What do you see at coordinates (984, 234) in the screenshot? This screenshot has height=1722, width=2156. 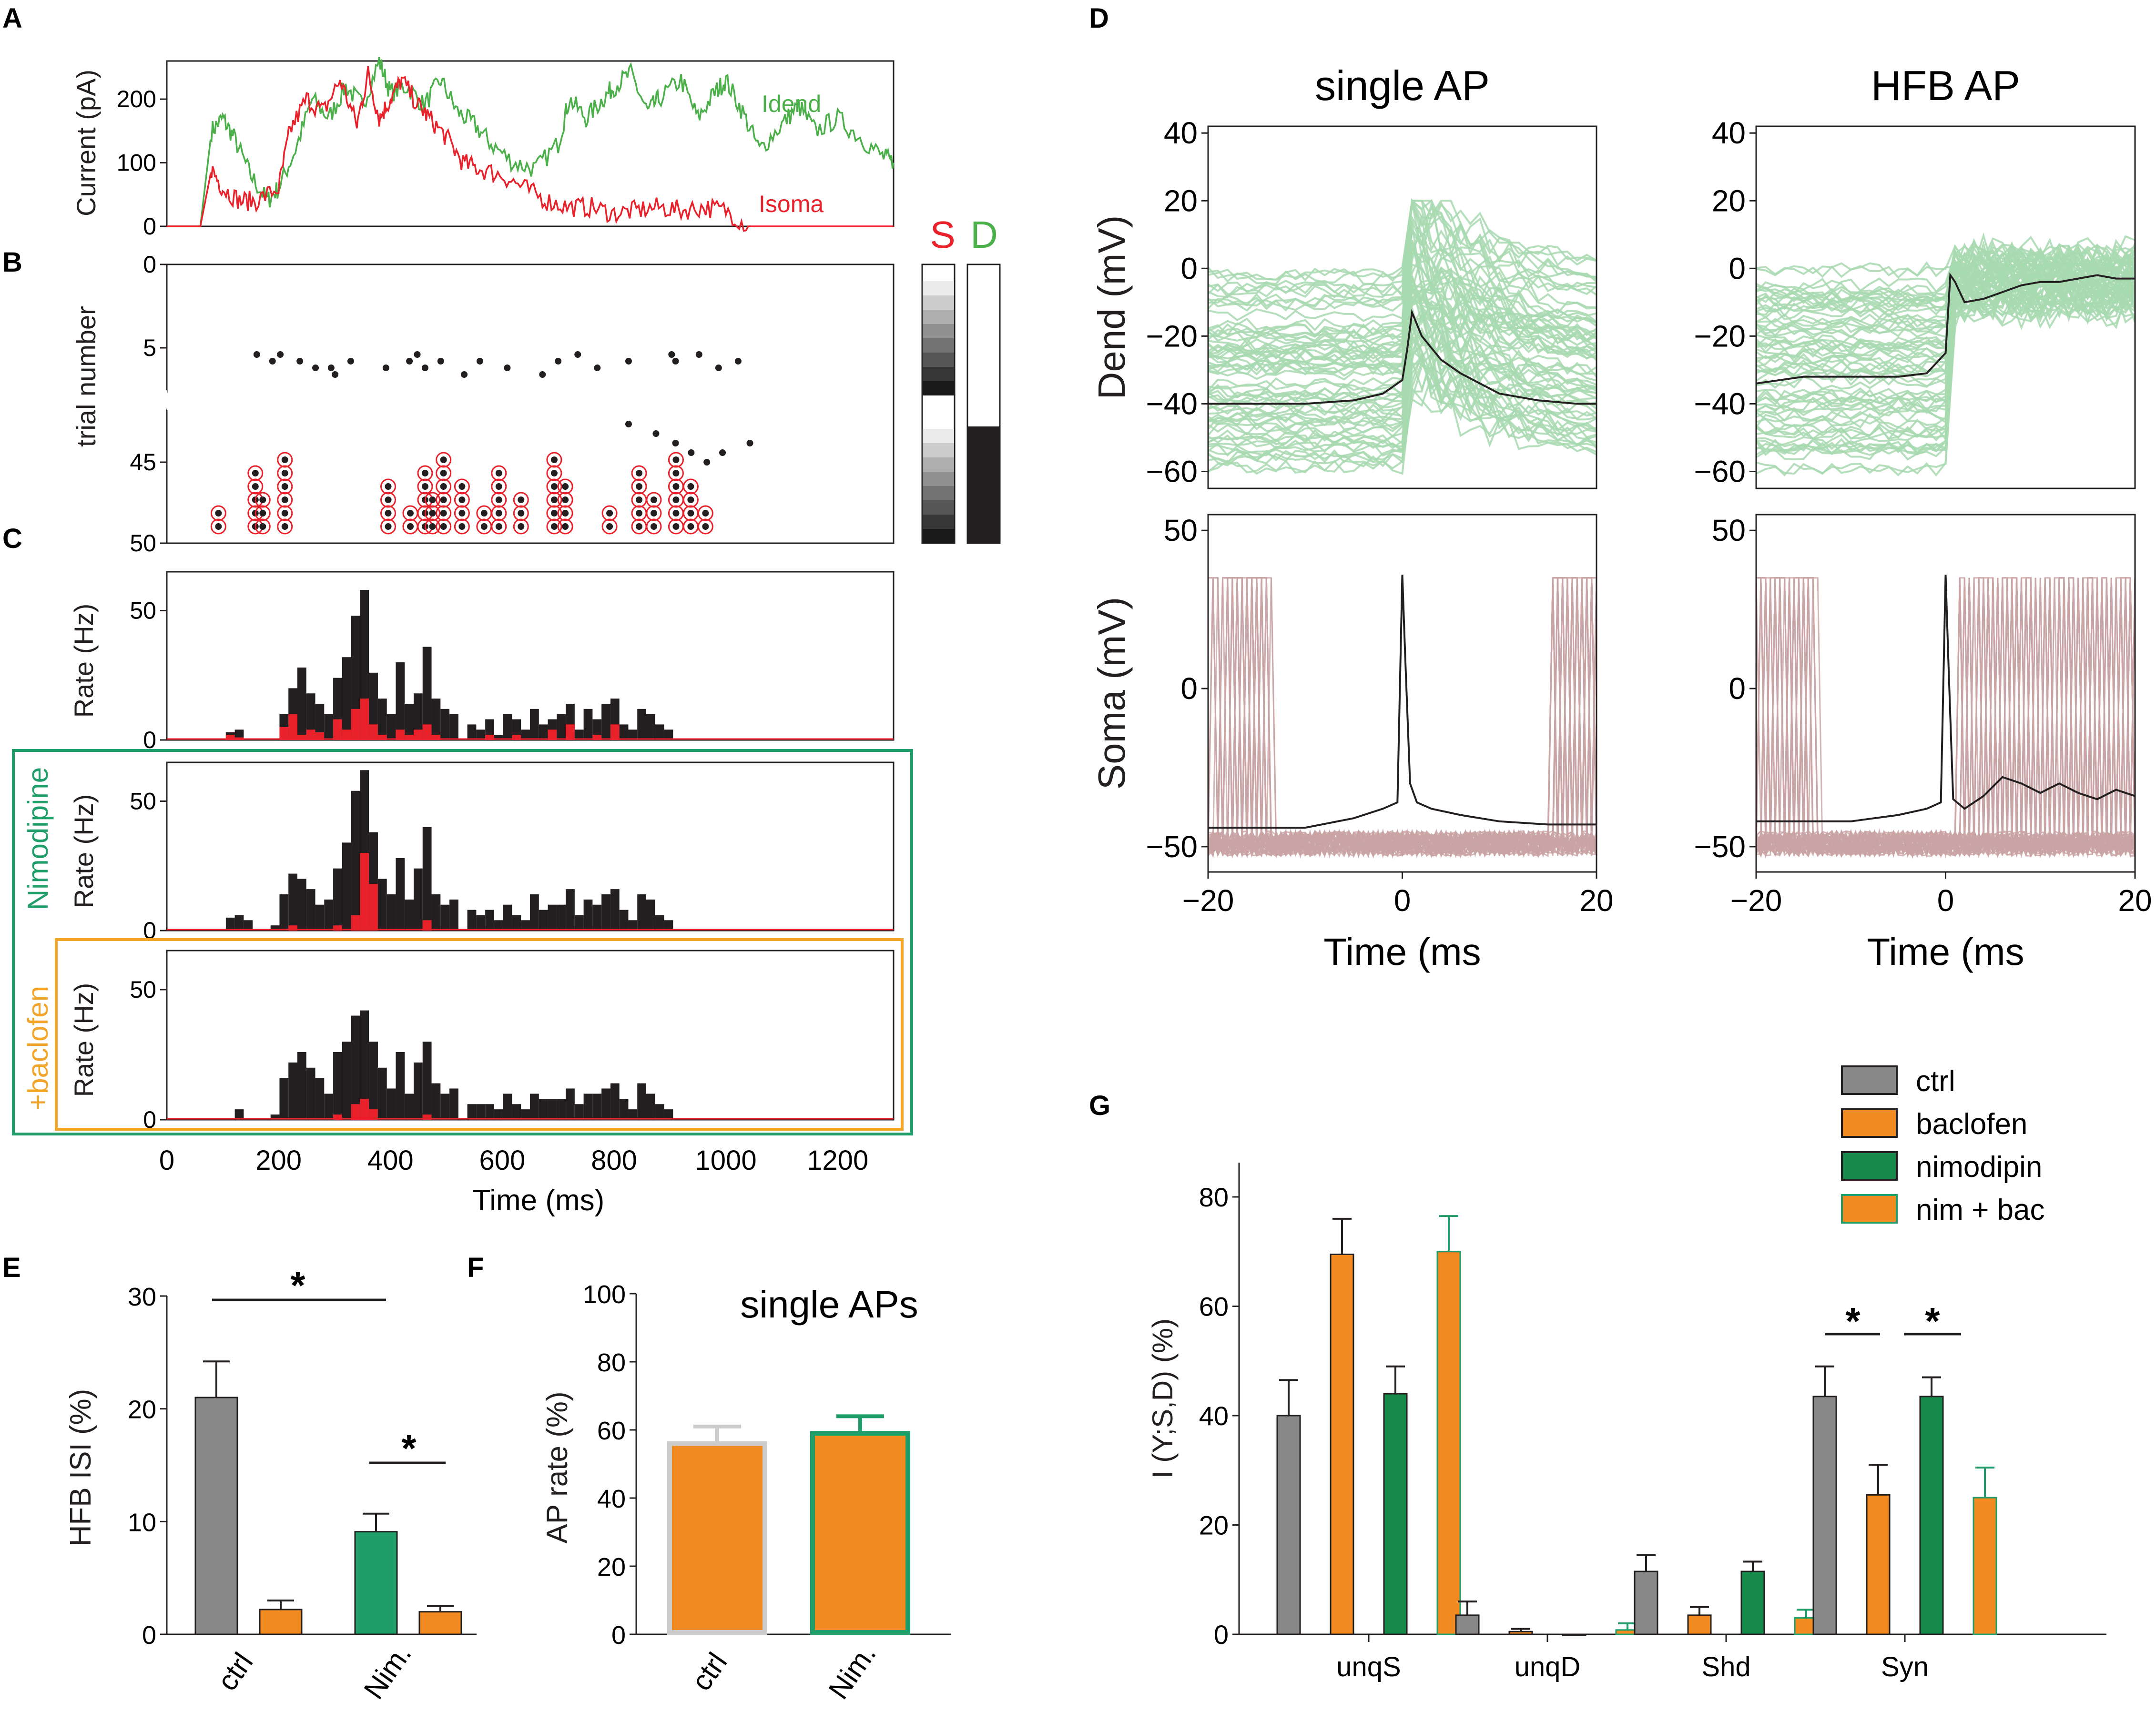 I see `scale-label-d: D` at bounding box center [984, 234].